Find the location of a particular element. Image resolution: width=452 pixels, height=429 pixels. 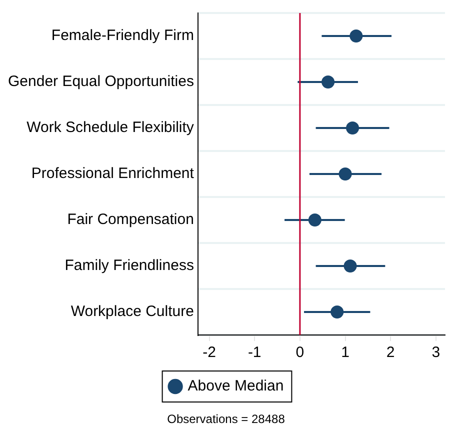

y-tick-label: Professional Enrichment is located at coordinates (113, 173).